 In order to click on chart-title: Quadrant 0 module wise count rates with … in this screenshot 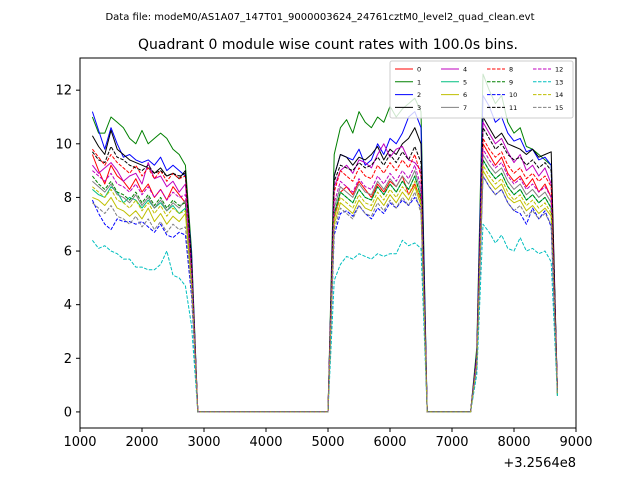, I will do `click(328, 45)`.